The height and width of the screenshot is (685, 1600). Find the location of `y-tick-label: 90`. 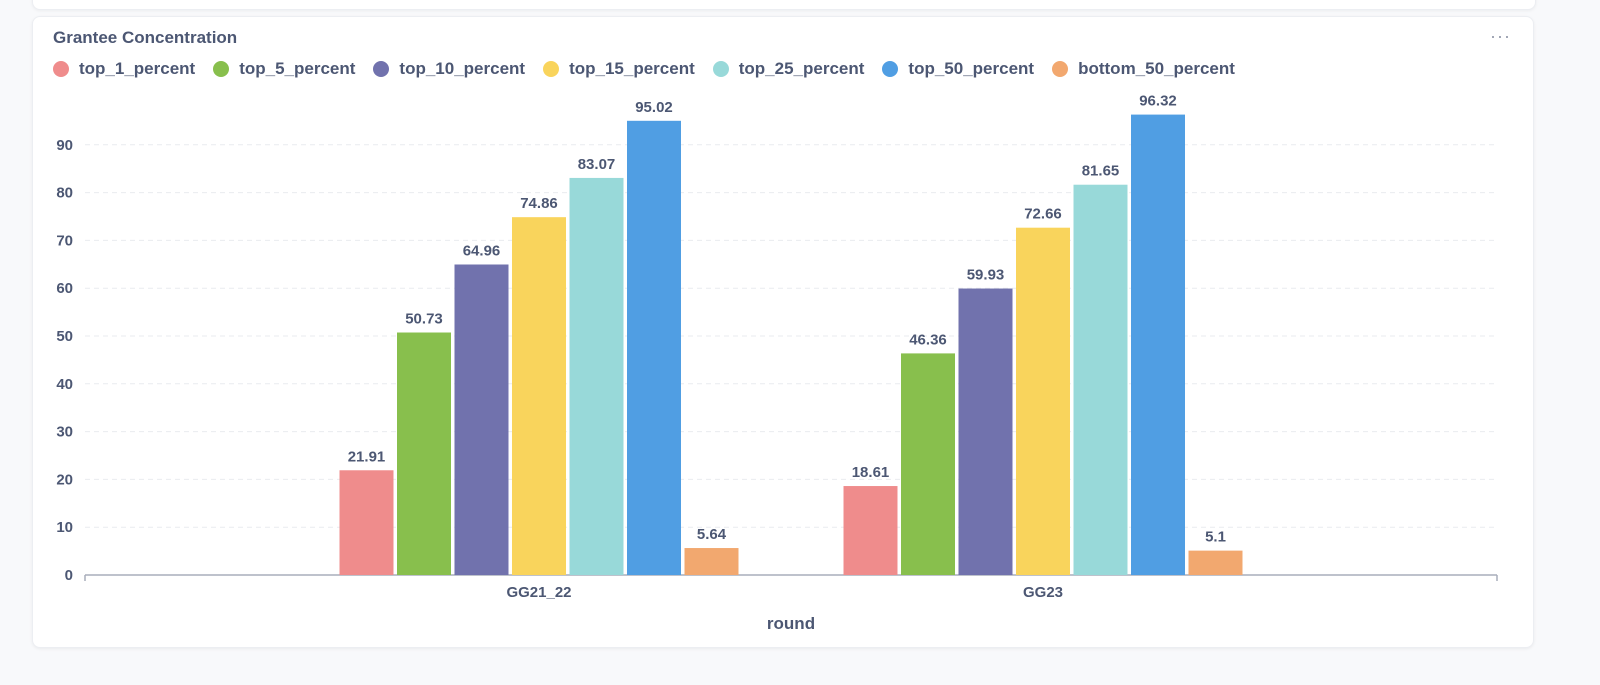

y-tick-label: 90 is located at coordinates (64, 145).